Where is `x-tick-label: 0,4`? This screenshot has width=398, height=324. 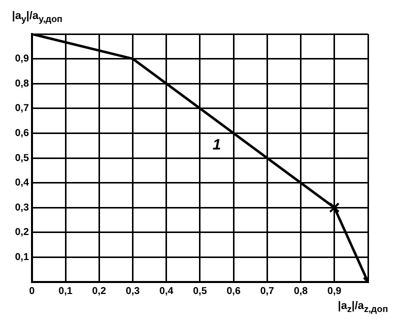
x-tick-label: 0,4 is located at coordinates (166, 291).